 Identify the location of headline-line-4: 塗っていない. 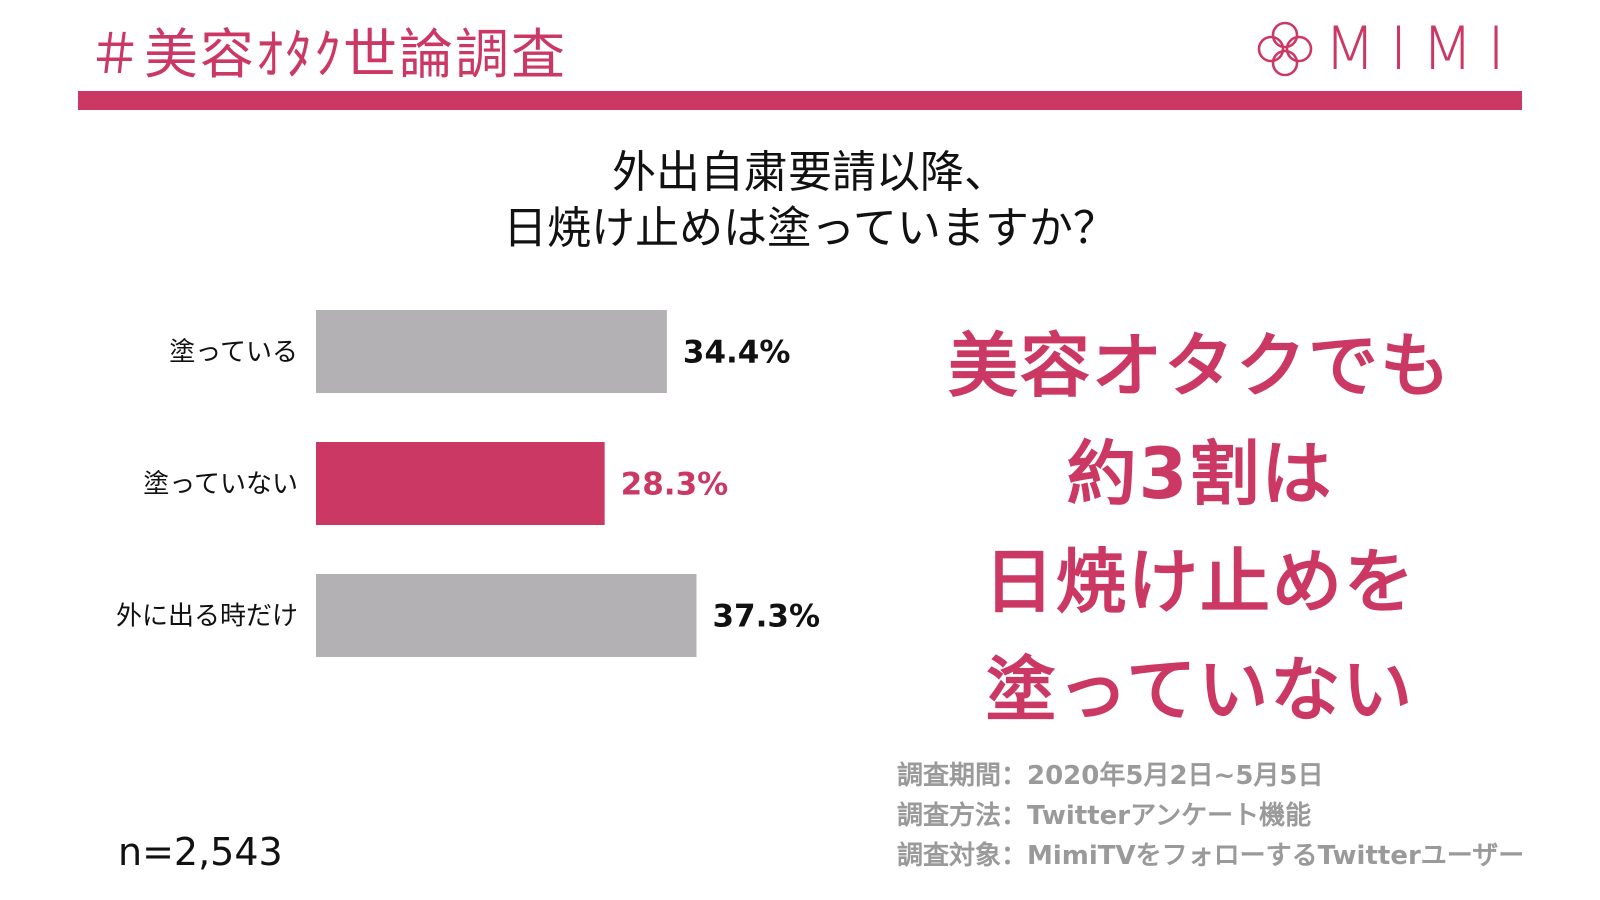
(1200, 690).